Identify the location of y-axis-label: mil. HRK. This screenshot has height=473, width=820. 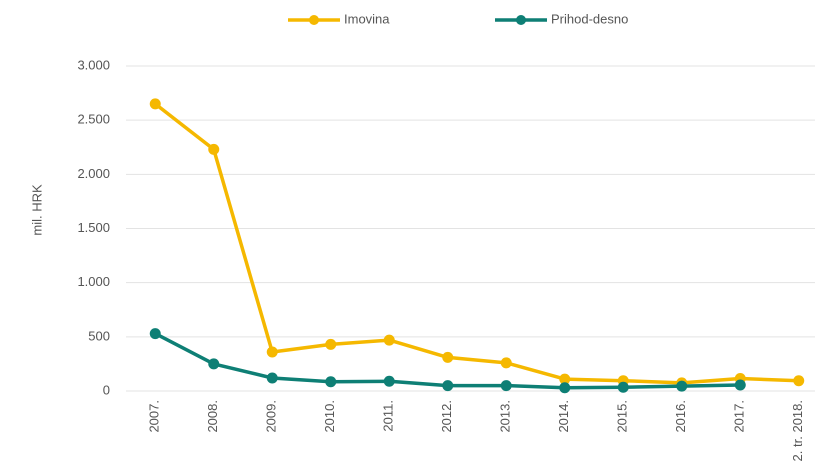
(36, 210).